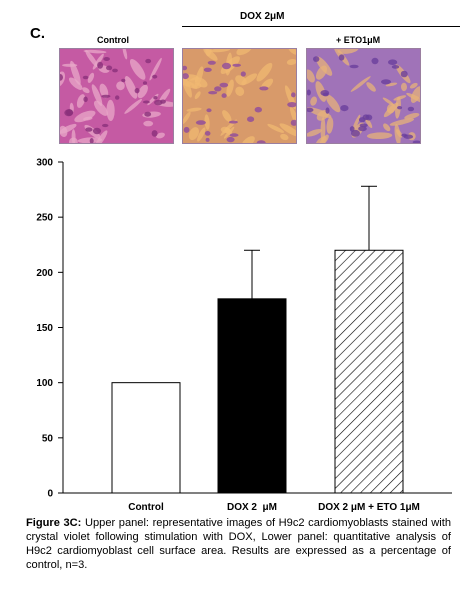 Image resolution: width=468 pixels, height=594 pixels. What do you see at coordinates (369, 507) in the screenshot?
I see `category-label: DOX 2 μM + ETO 1μM` at bounding box center [369, 507].